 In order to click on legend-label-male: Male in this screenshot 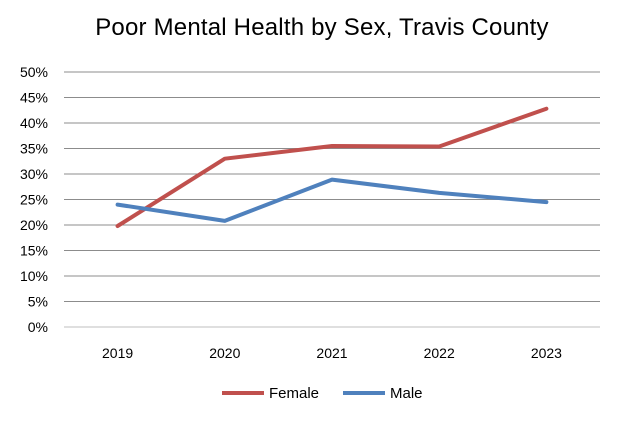, I will do `click(406, 393)`.